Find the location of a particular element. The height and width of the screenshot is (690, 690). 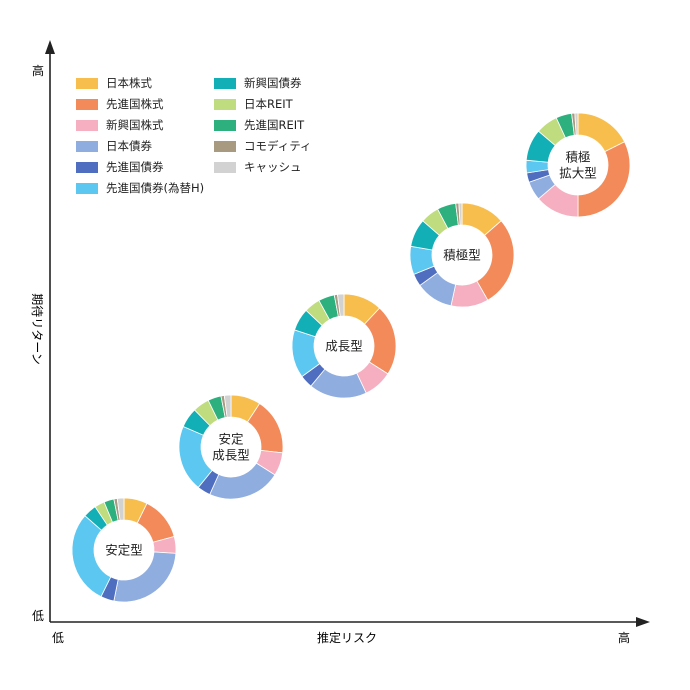

legend-label: 先進国株式 is located at coordinates (135, 104).